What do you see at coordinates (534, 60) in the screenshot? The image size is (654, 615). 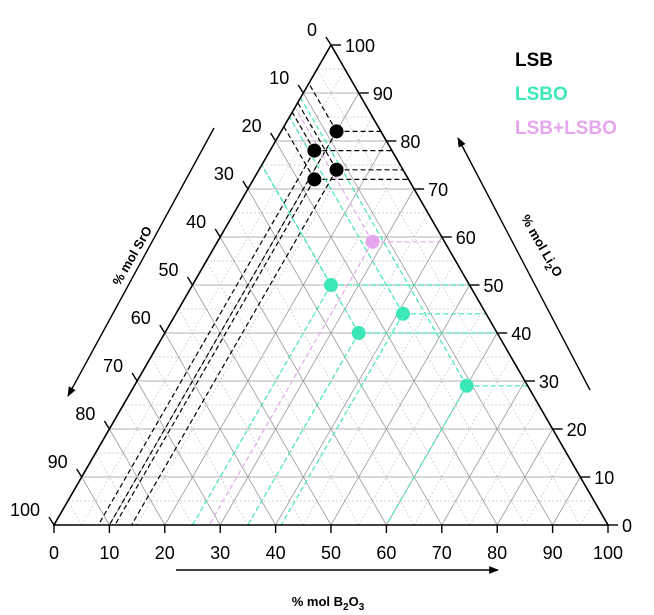 I see `legend-entry: LSB` at bounding box center [534, 60].